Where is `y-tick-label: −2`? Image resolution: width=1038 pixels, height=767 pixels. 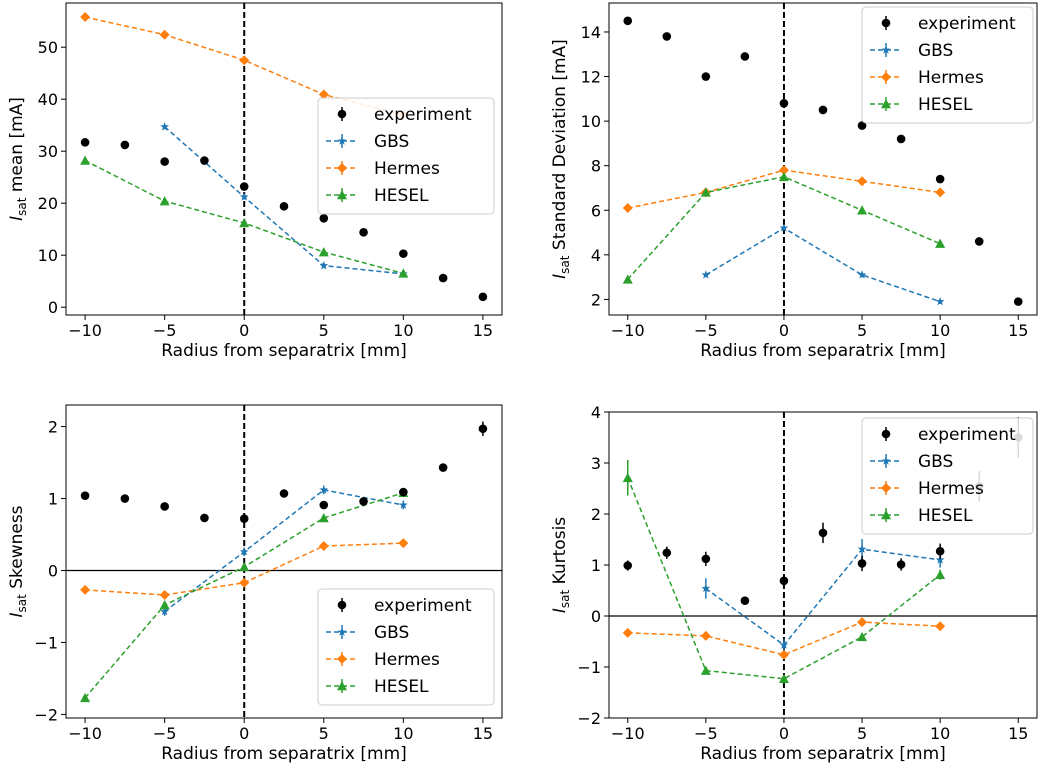 y-tick-label: −2 is located at coordinates (589, 718).